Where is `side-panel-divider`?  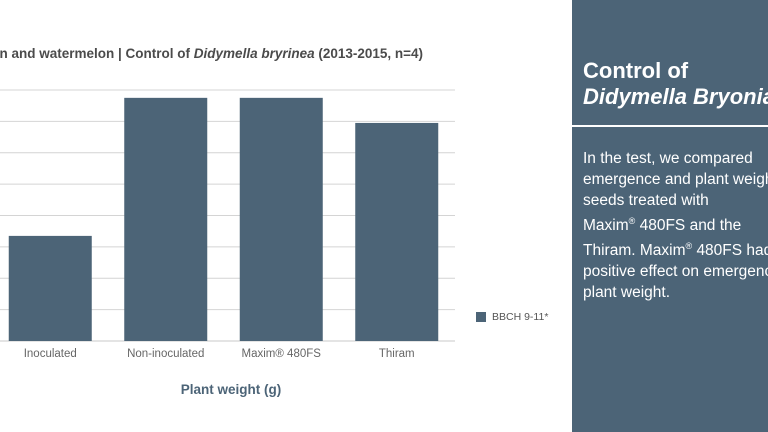
side-panel-divider is located at coordinates (670, 126).